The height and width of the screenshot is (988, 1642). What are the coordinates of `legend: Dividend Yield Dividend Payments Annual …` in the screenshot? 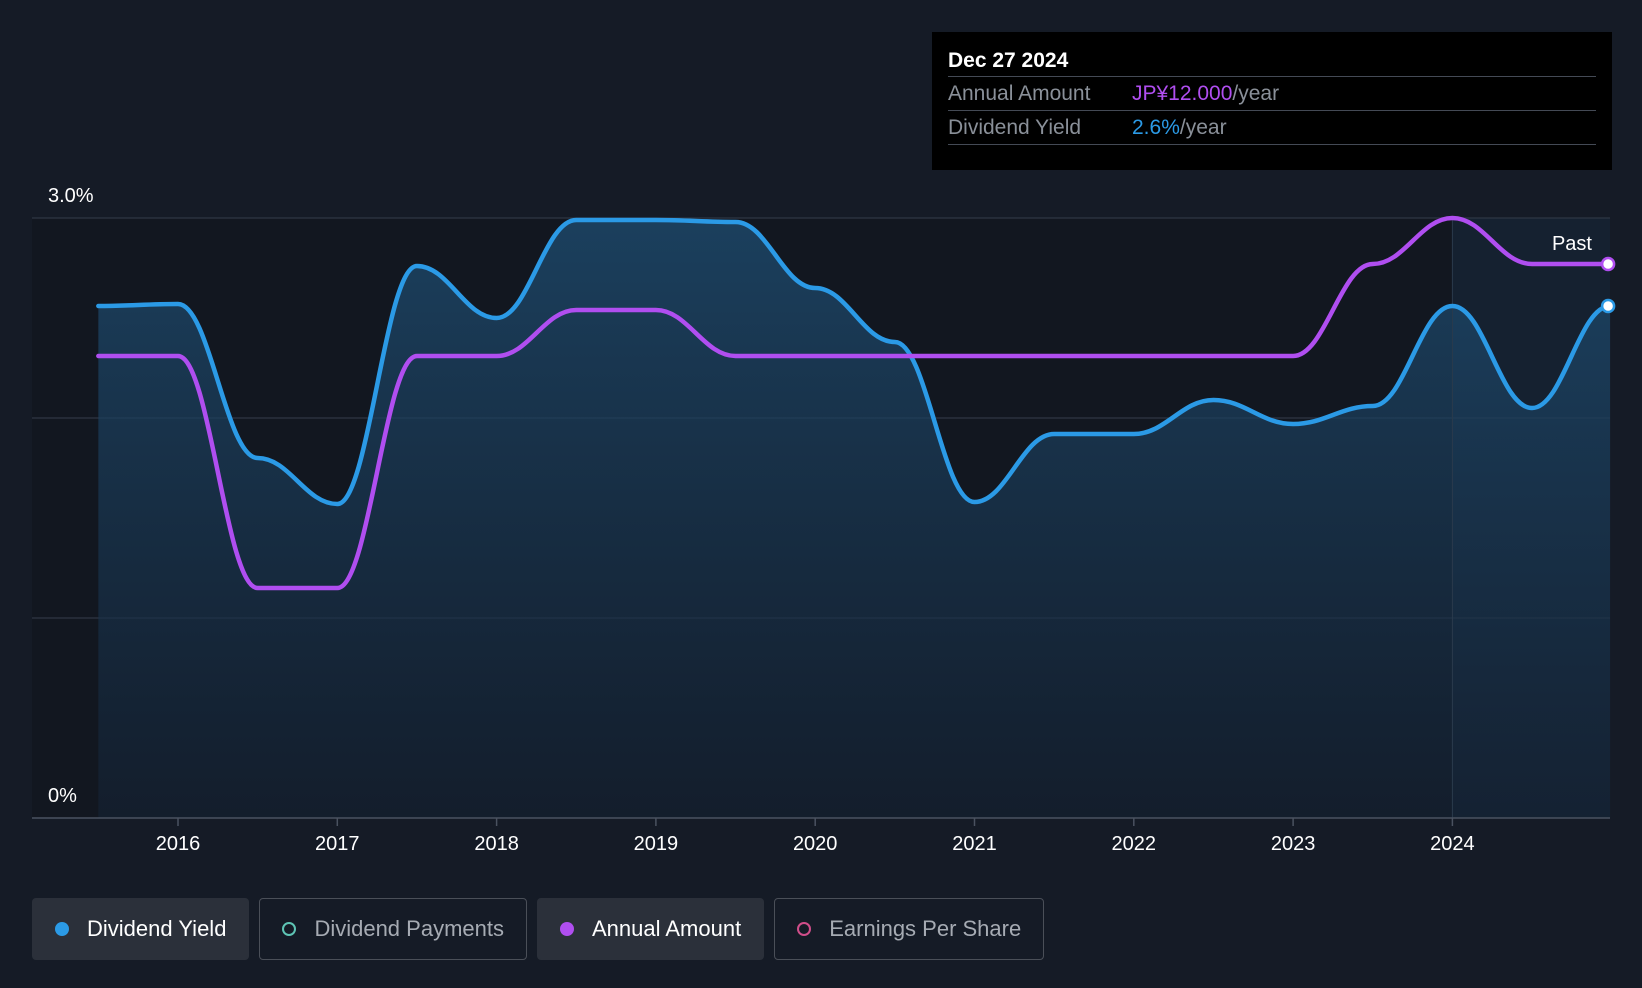 It's located at (538, 929).